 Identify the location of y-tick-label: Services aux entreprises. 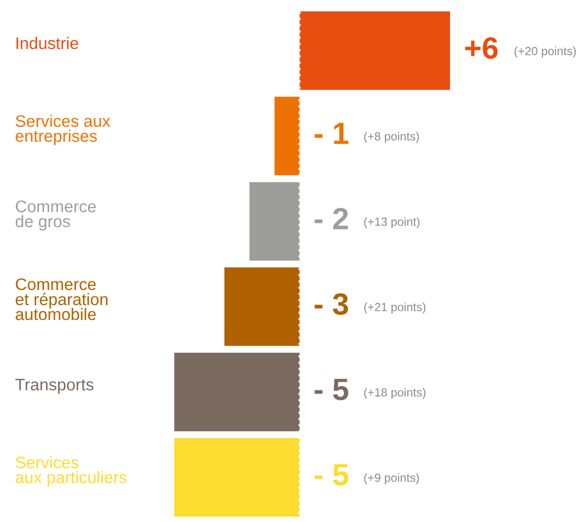
(63, 130).